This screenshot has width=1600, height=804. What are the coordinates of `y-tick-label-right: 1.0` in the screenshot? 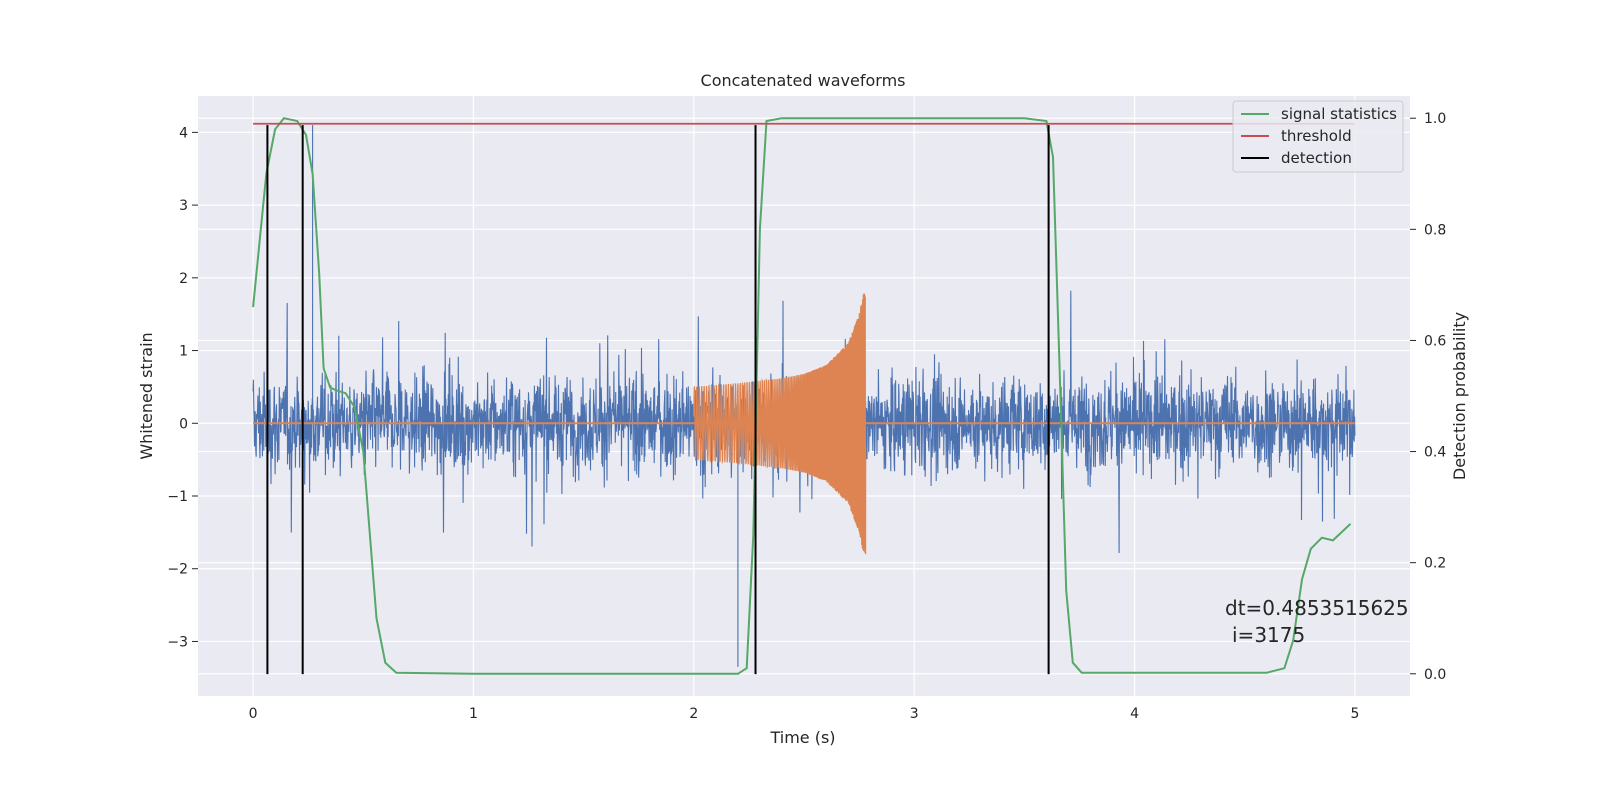 It's located at (1435, 119).